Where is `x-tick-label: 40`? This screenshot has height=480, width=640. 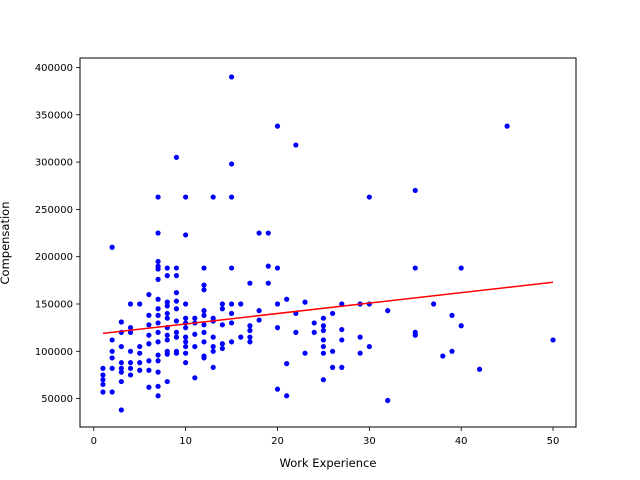 x-tick-label: 40 is located at coordinates (461, 441).